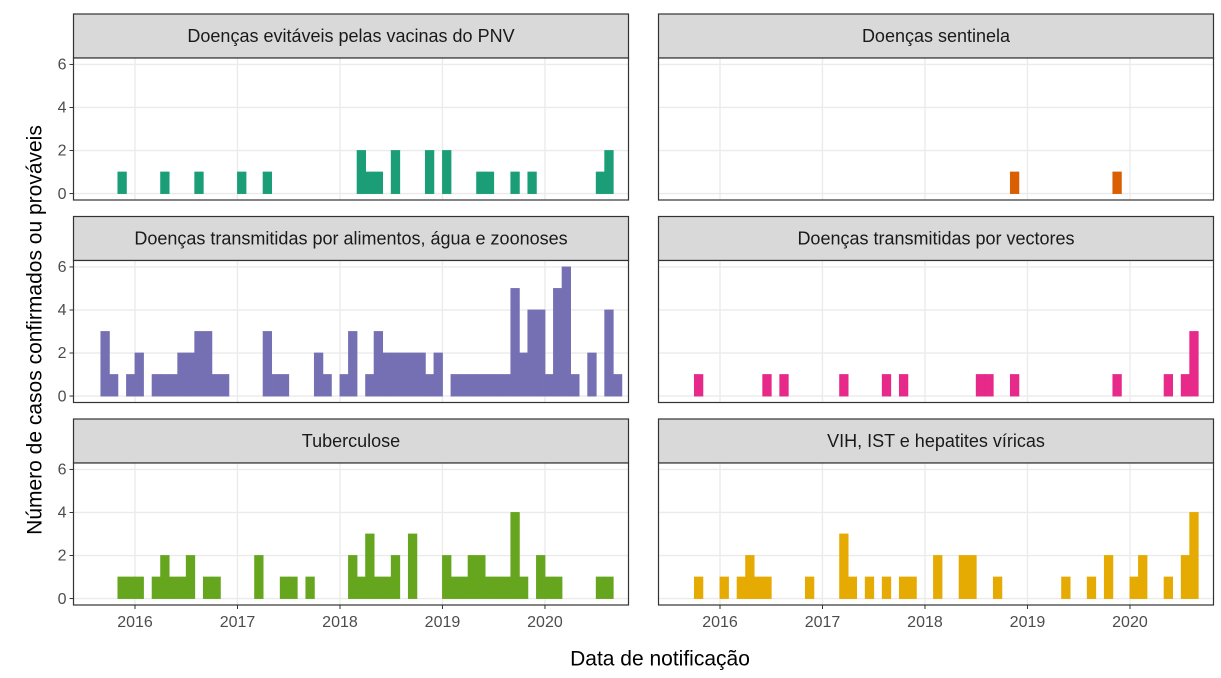 Image resolution: width=1221 pixels, height=678 pixels. I want to click on facet-title: Doenças evitáveis pelas vacinas do PNV, so click(350, 36).